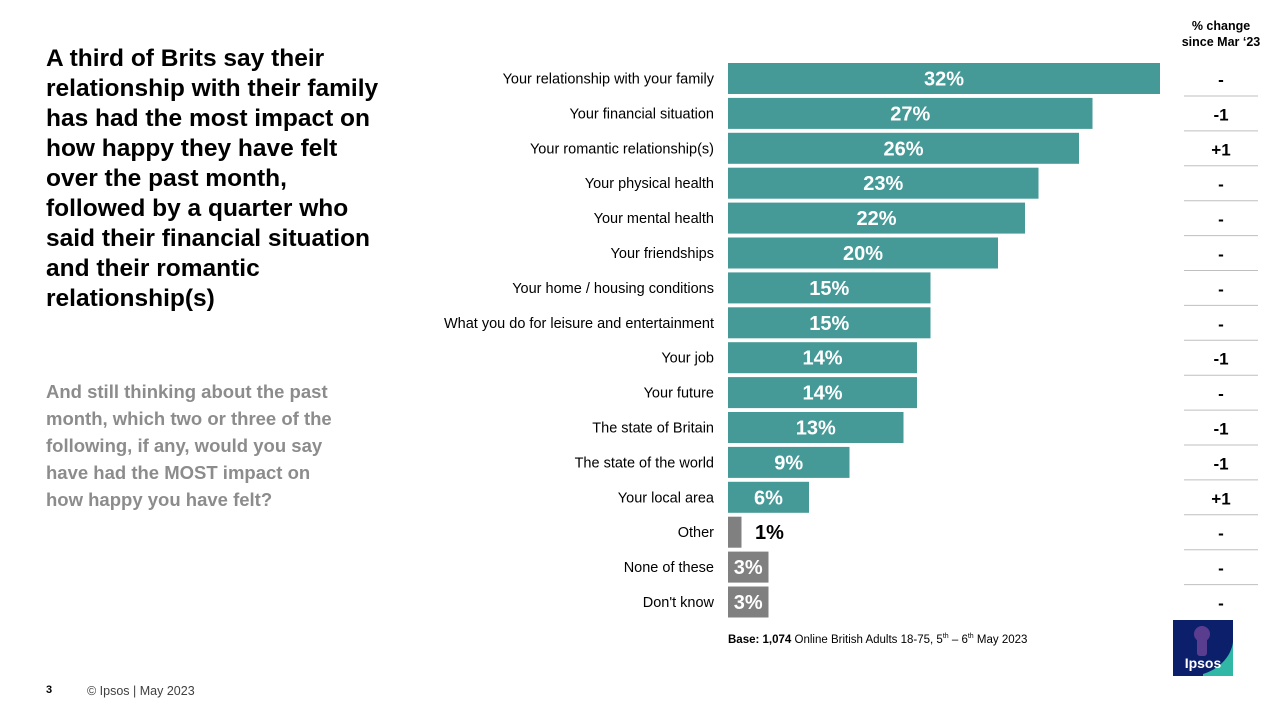  I want to click on value-label: 9%, so click(788, 463).